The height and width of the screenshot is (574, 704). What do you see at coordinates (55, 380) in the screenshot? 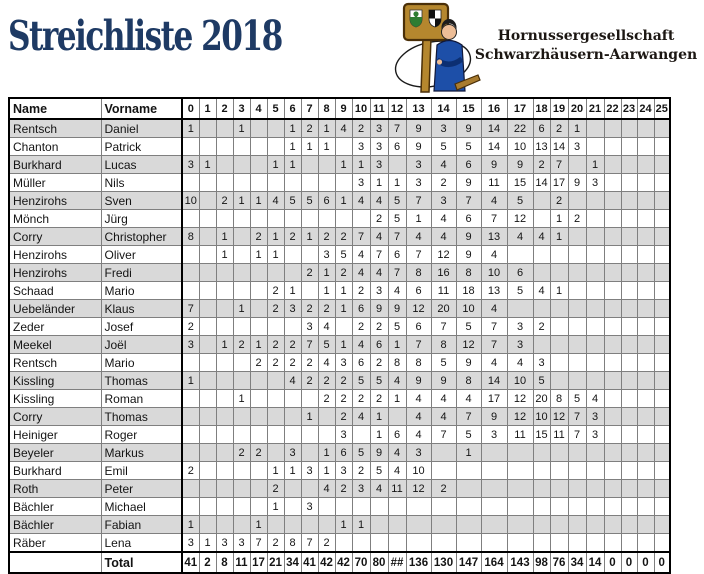
I see `player-name-cell: Kissling` at bounding box center [55, 380].